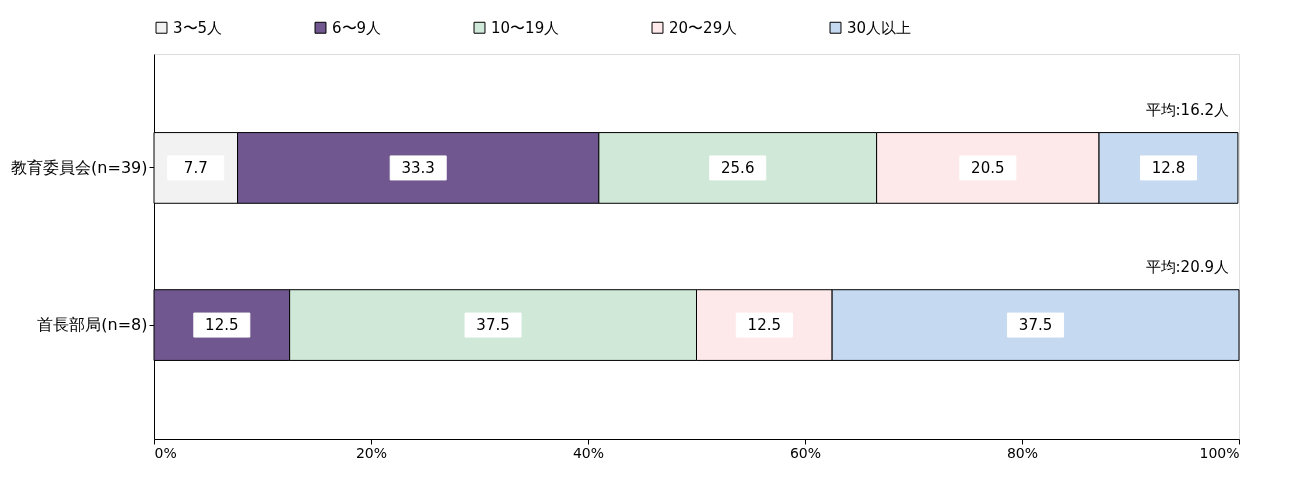 This screenshot has height=500, width=1290. Describe the element at coordinates (588, 452) in the screenshot. I see `x-tick-label: 40%` at that location.